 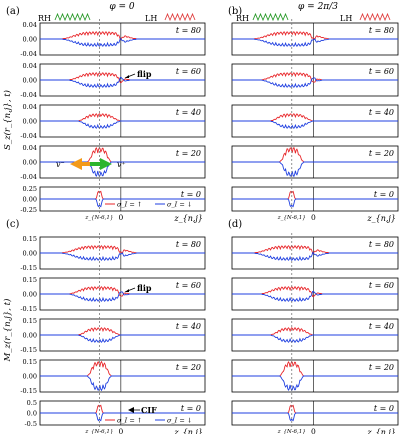 What do you see at coordinates (30, 424) in the screenshot?
I see `tick-label: -0.5` at bounding box center [30, 424].